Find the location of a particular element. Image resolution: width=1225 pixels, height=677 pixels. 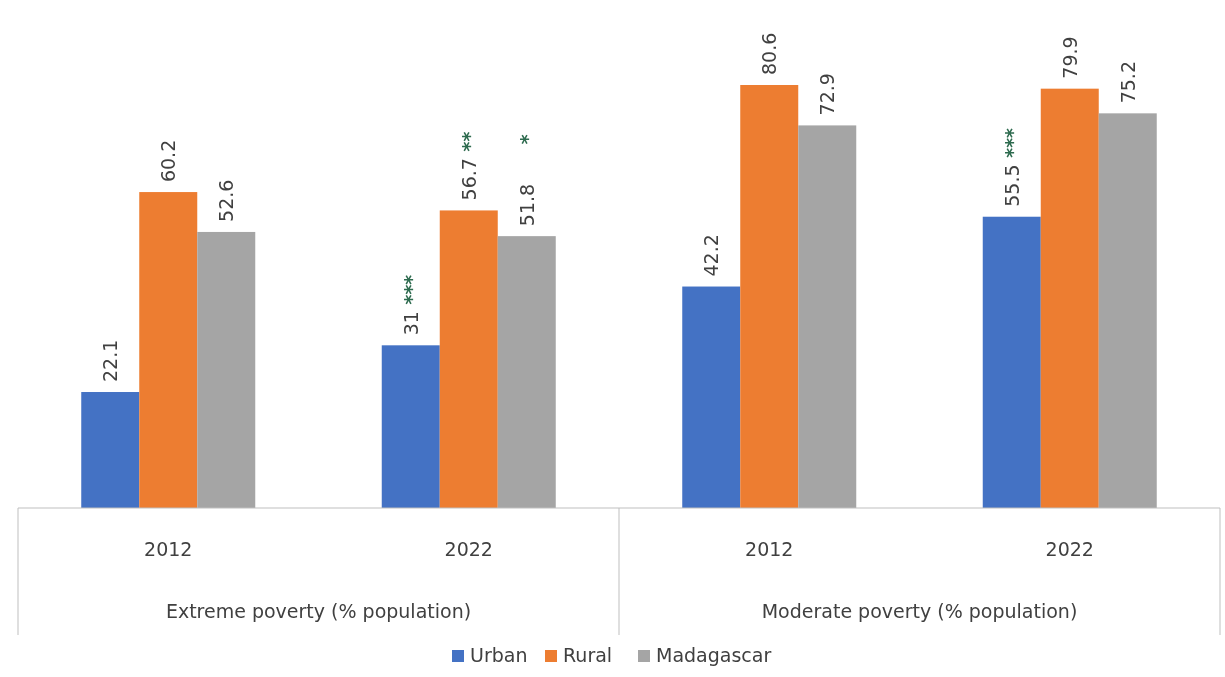

data-label: 22.1 is located at coordinates (110, 361).